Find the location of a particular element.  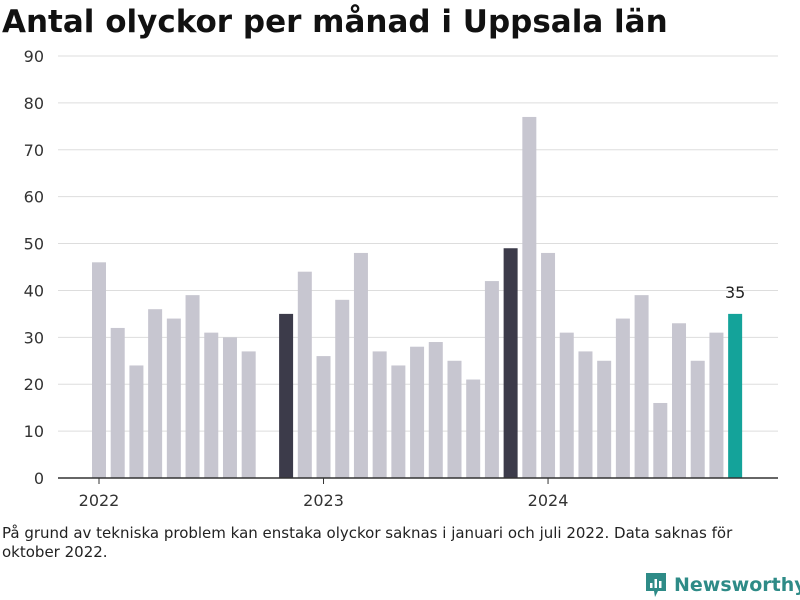

chart-title: Antal olyckor per månad i Uppsala län is located at coordinates (335, 22).